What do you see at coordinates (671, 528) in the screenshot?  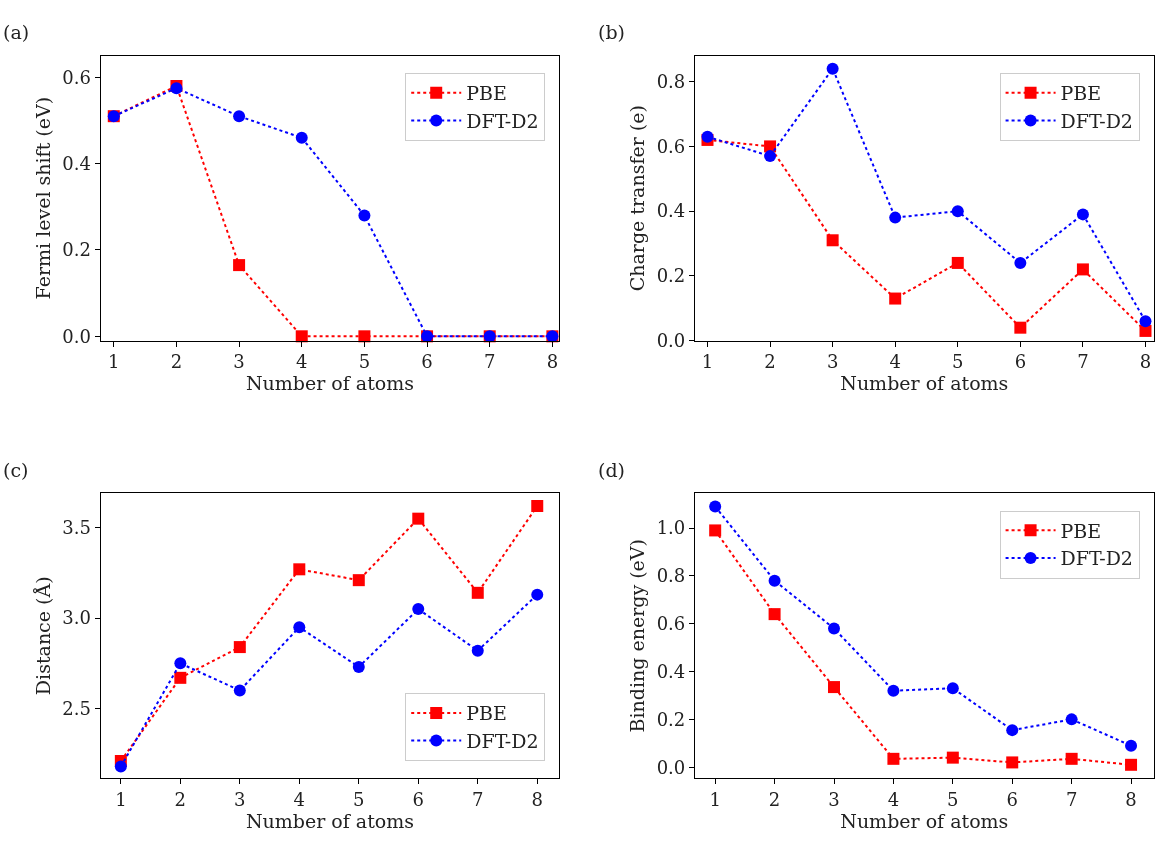 I see `y-tick-label: 1.0` at bounding box center [671, 528].